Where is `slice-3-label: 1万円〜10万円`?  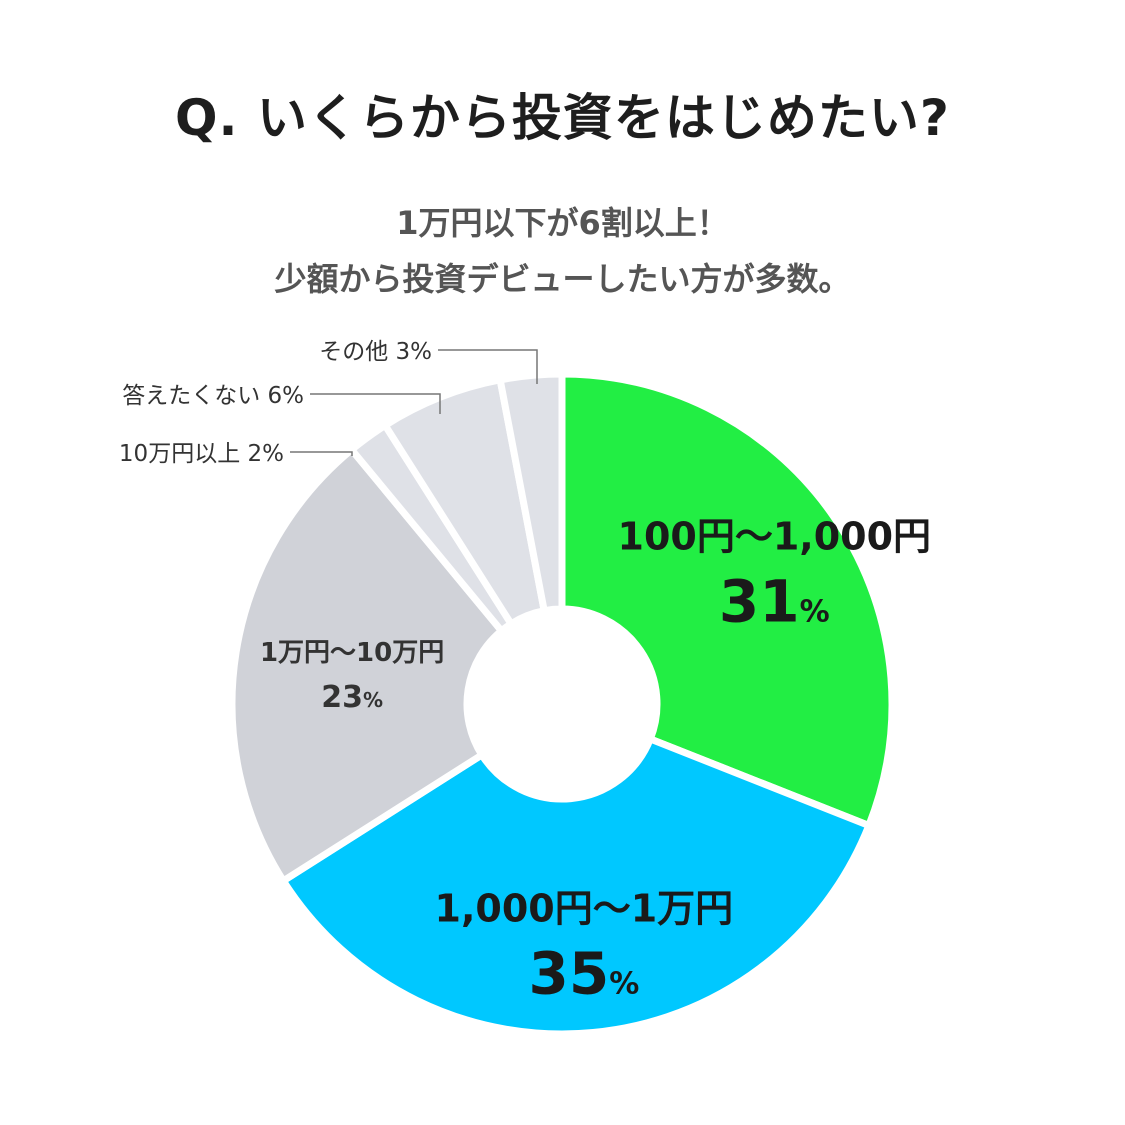
slice-3-label: 1万円〜10万円 is located at coordinates (352, 653).